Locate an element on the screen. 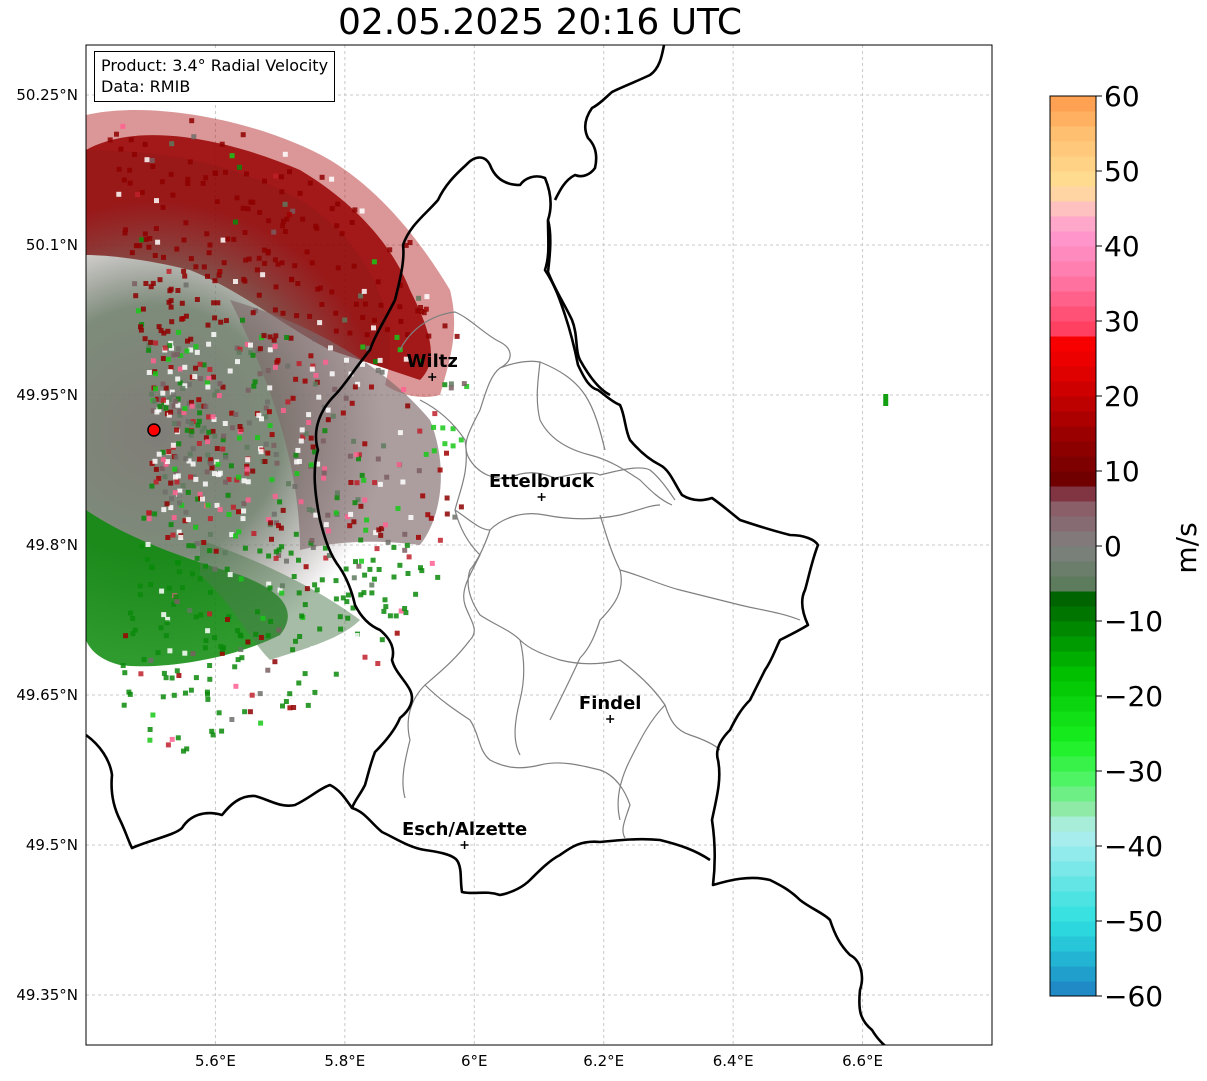  colorbar-tick-labels: 60 50 40 30 20 10 0 −10 −20 −30 −40 −50 −60 is located at coordinates (1129, 546).